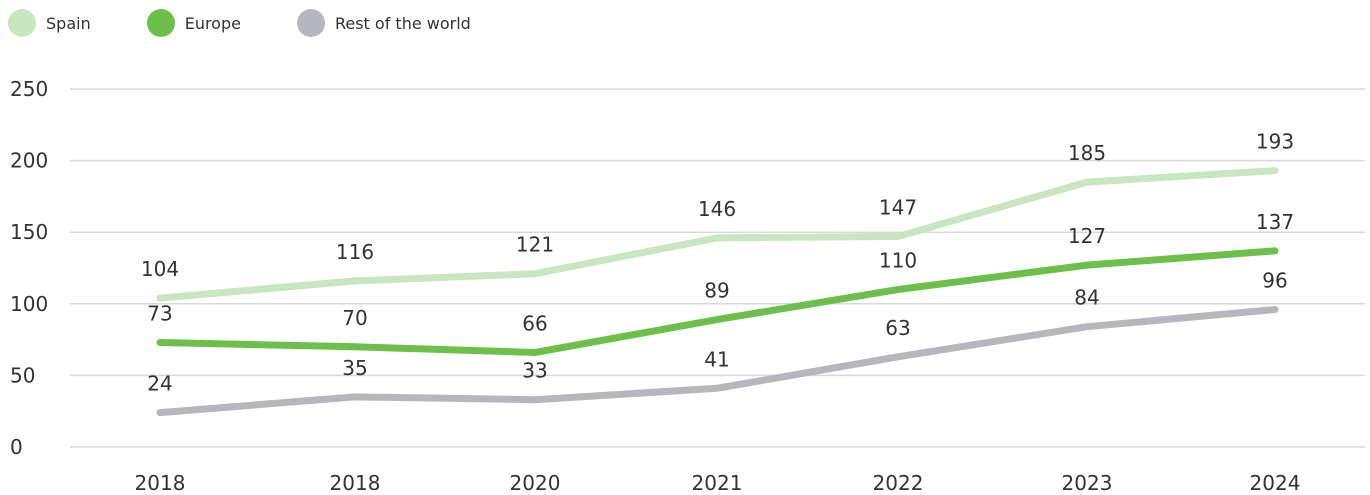 The height and width of the screenshot is (495, 1370). What do you see at coordinates (159, 314) in the screenshot?
I see `data-label: 73` at bounding box center [159, 314].